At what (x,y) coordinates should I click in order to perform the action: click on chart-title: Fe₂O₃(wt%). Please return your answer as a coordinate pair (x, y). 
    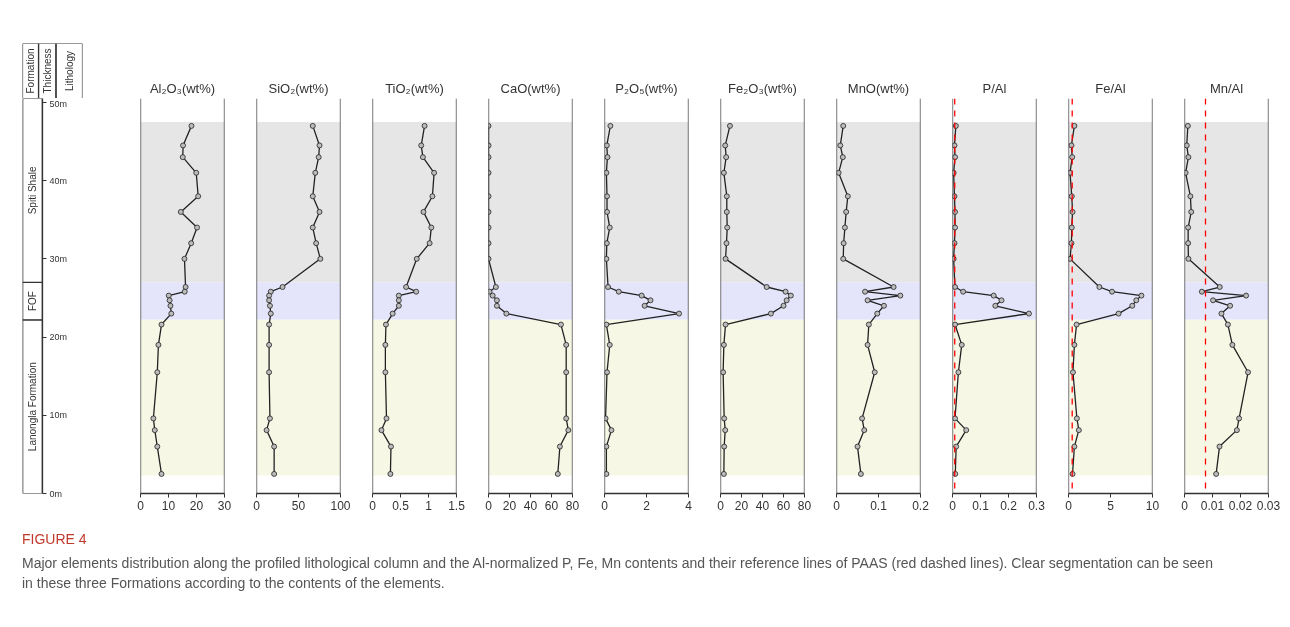
    Looking at the image, I should click on (762, 88).